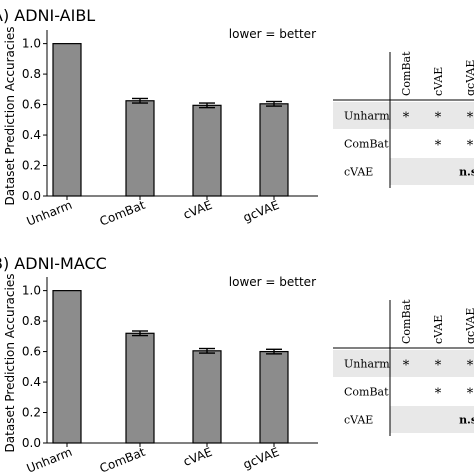 This screenshot has height=474, width=474. I want to click on chart-title: A) ADNI-AIBL, so click(47, 15).